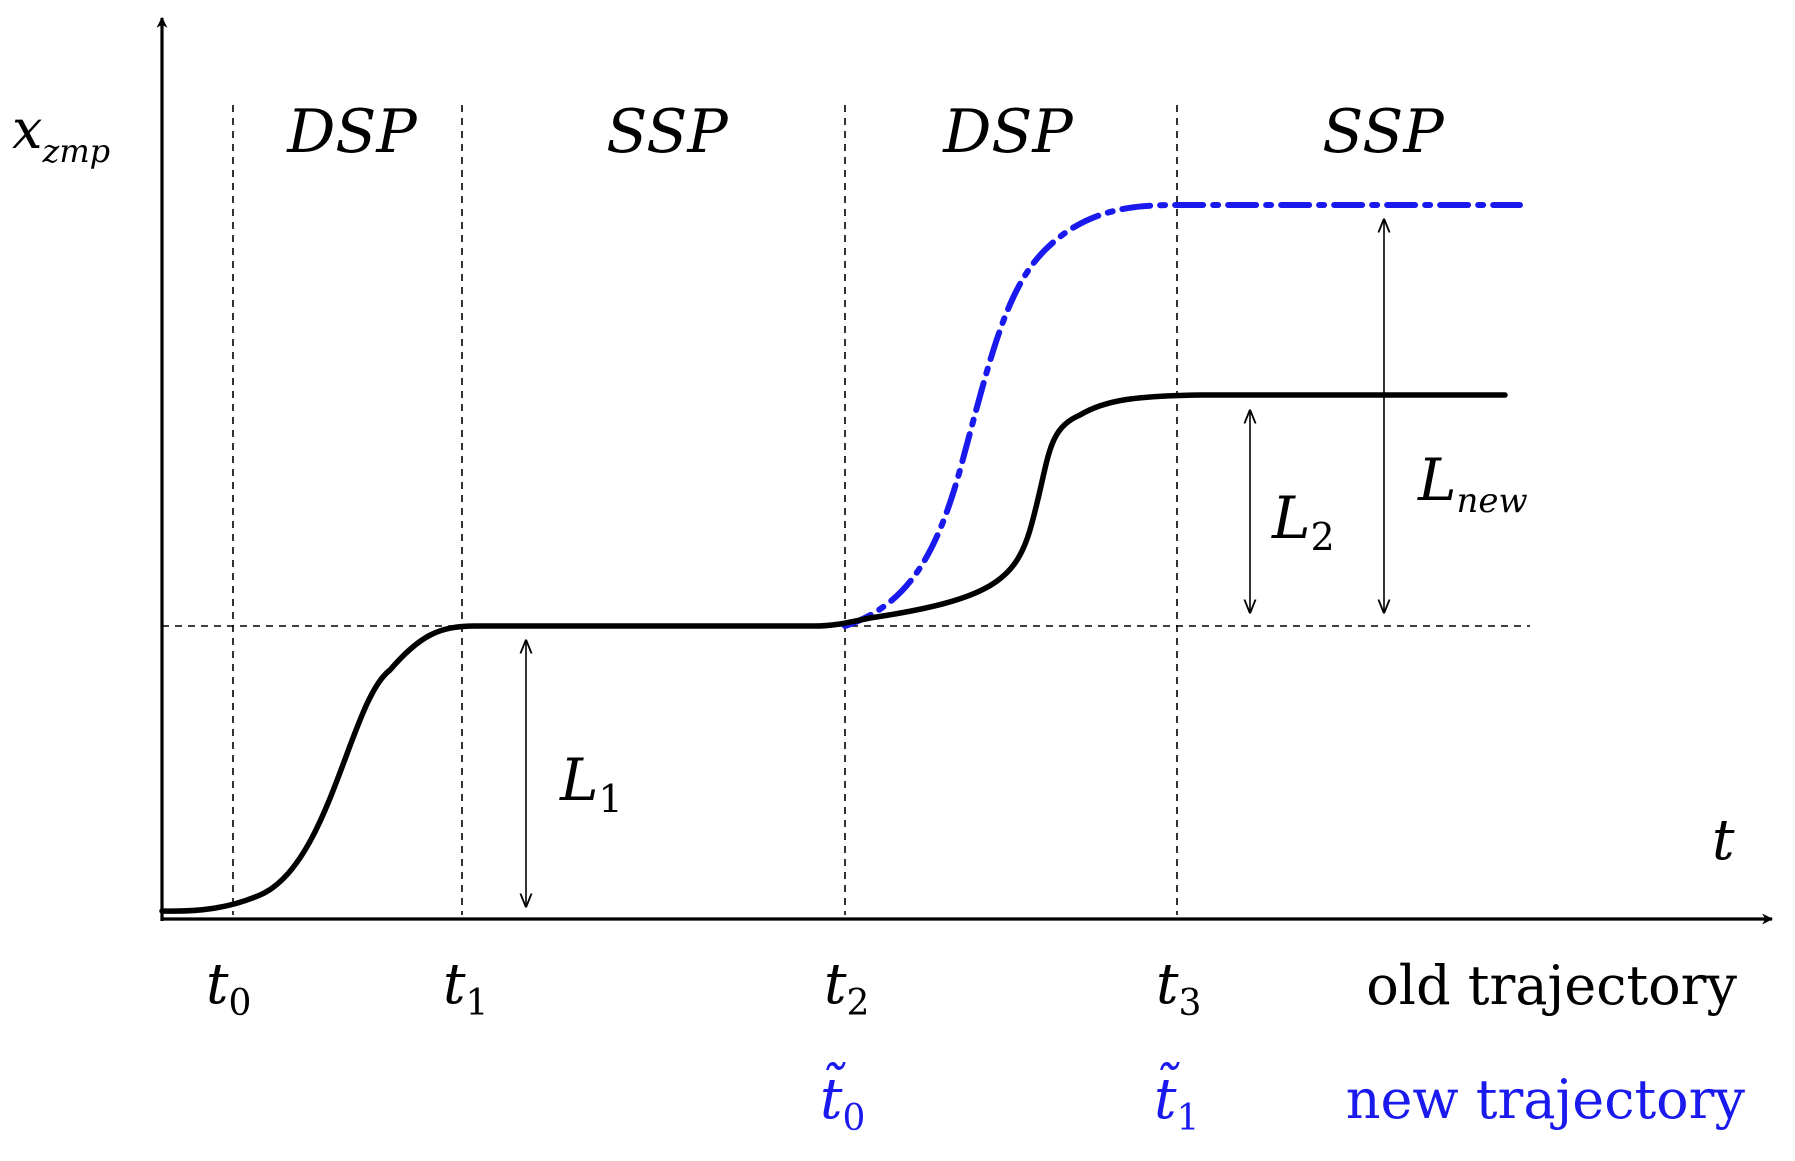 The image size is (1795, 1161). What do you see at coordinates (1303, 521) in the screenshot?
I see `L2-label: L2` at bounding box center [1303, 521].